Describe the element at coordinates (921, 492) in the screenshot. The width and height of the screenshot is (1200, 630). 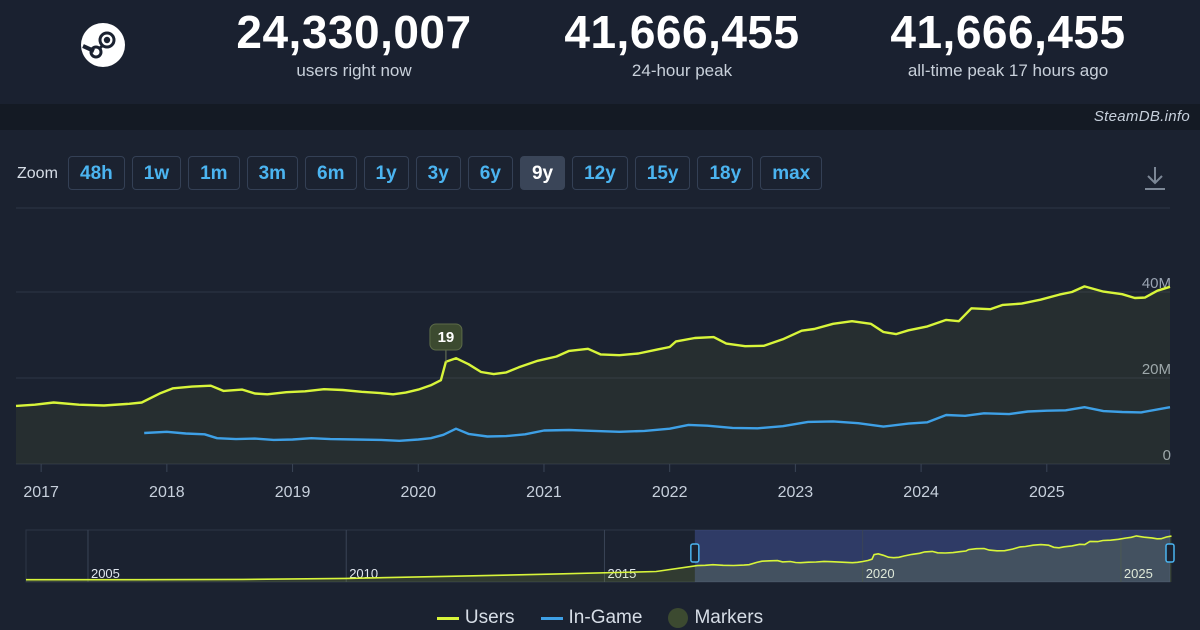
I see `x-tick-label: 2024` at that location.